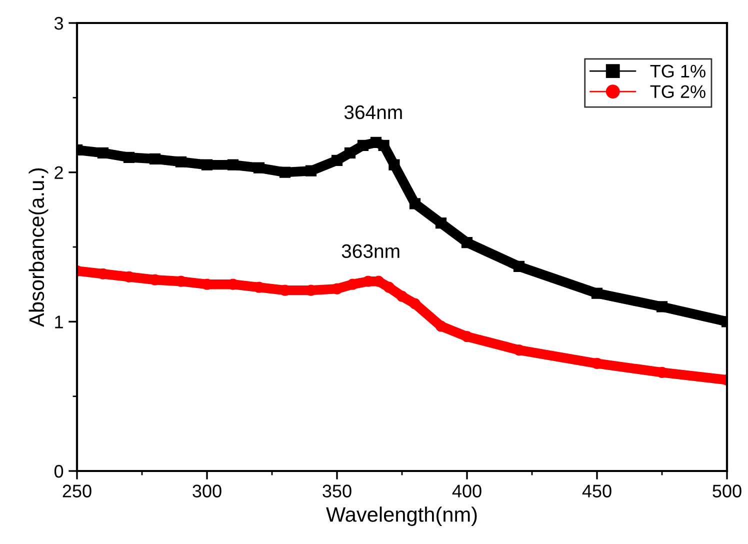 The image size is (748, 544). I want to click on y-tick-label: 3, so click(59, 23).